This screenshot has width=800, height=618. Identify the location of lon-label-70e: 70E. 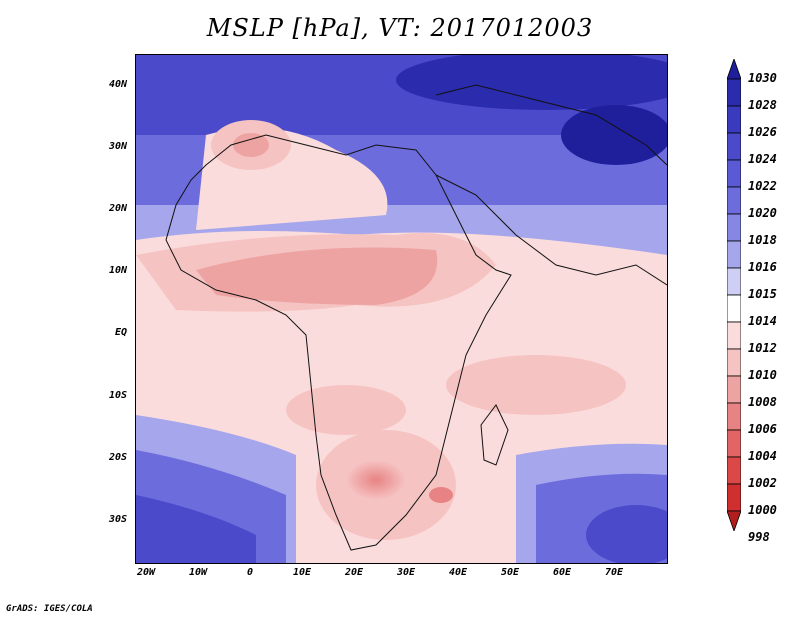
(614, 572).